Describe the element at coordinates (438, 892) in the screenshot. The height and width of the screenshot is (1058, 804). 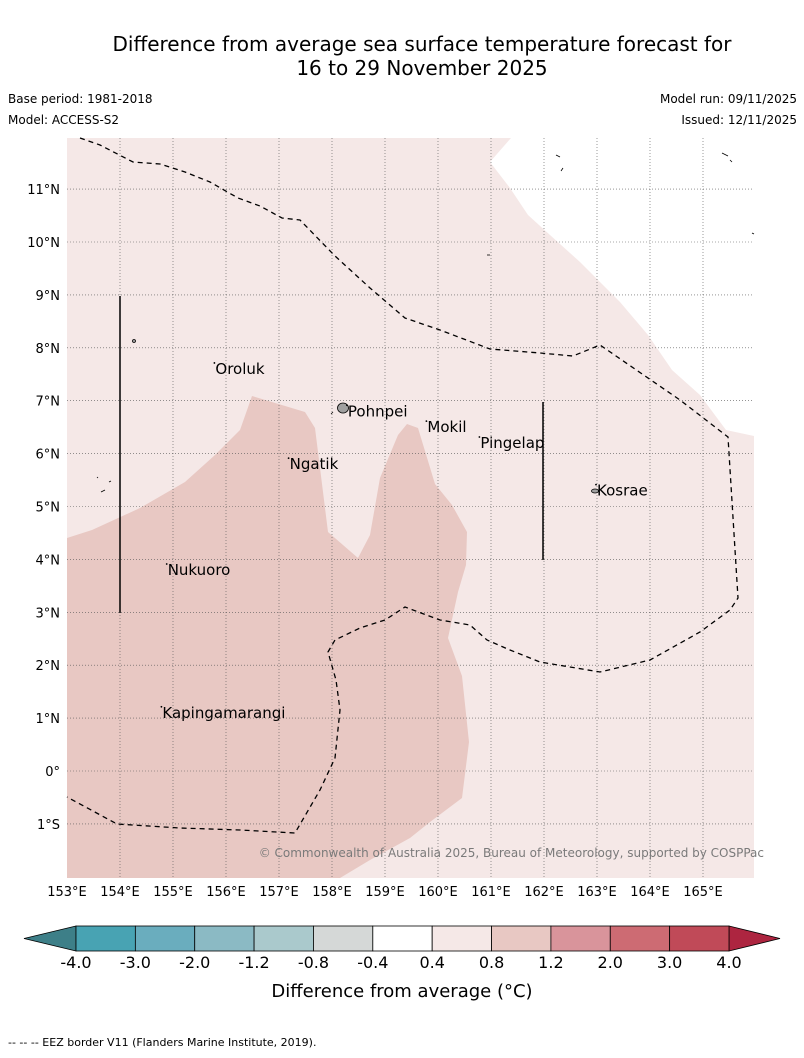
I see `longitude-label: 160°E` at that location.